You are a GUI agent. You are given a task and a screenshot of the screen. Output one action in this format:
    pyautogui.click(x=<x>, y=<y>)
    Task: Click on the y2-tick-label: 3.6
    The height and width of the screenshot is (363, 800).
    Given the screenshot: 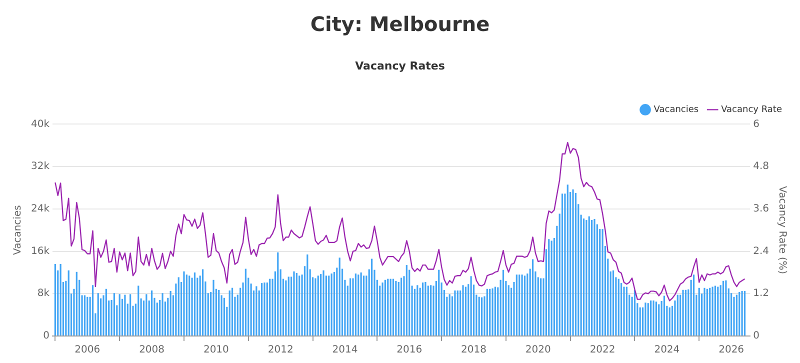 What is the action you would take?
    pyautogui.click(x=761, y=209)
    